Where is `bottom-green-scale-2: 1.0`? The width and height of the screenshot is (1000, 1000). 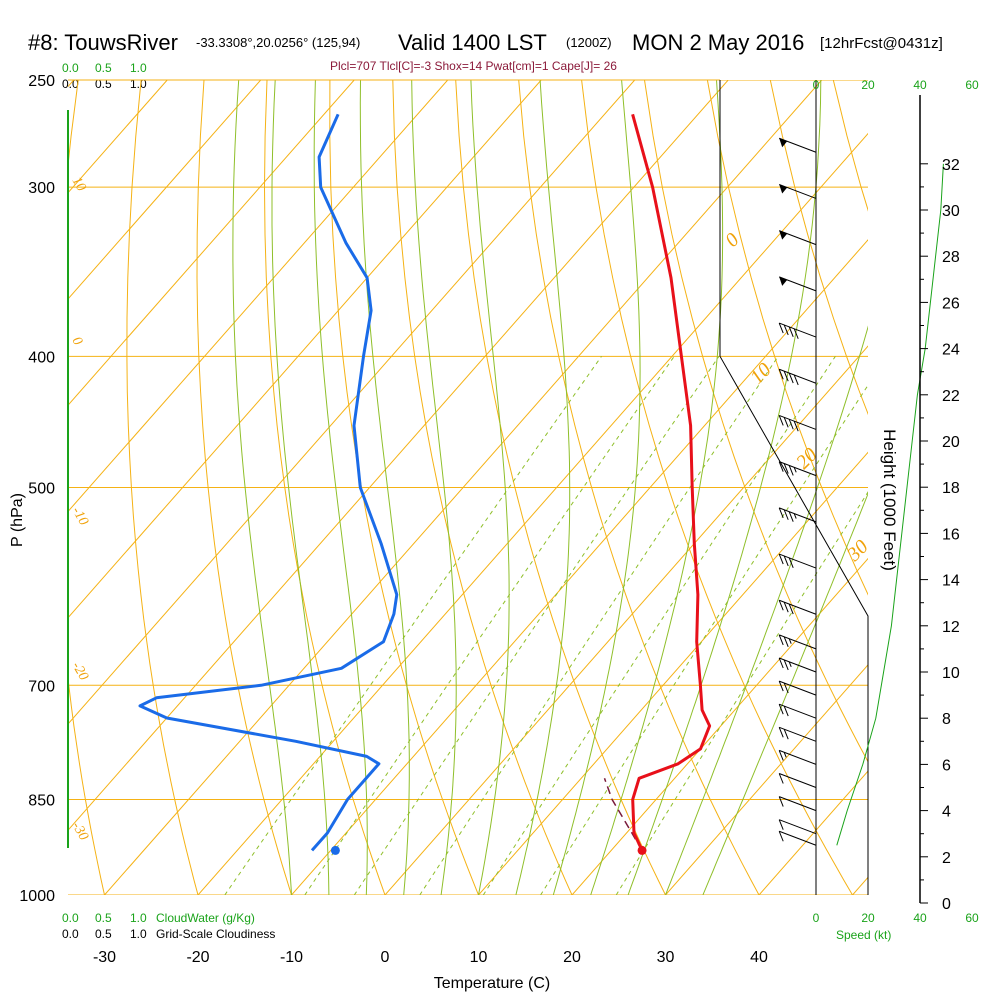 bottom-green-scale-2: 1.0 is located at coordinates (138, 918).